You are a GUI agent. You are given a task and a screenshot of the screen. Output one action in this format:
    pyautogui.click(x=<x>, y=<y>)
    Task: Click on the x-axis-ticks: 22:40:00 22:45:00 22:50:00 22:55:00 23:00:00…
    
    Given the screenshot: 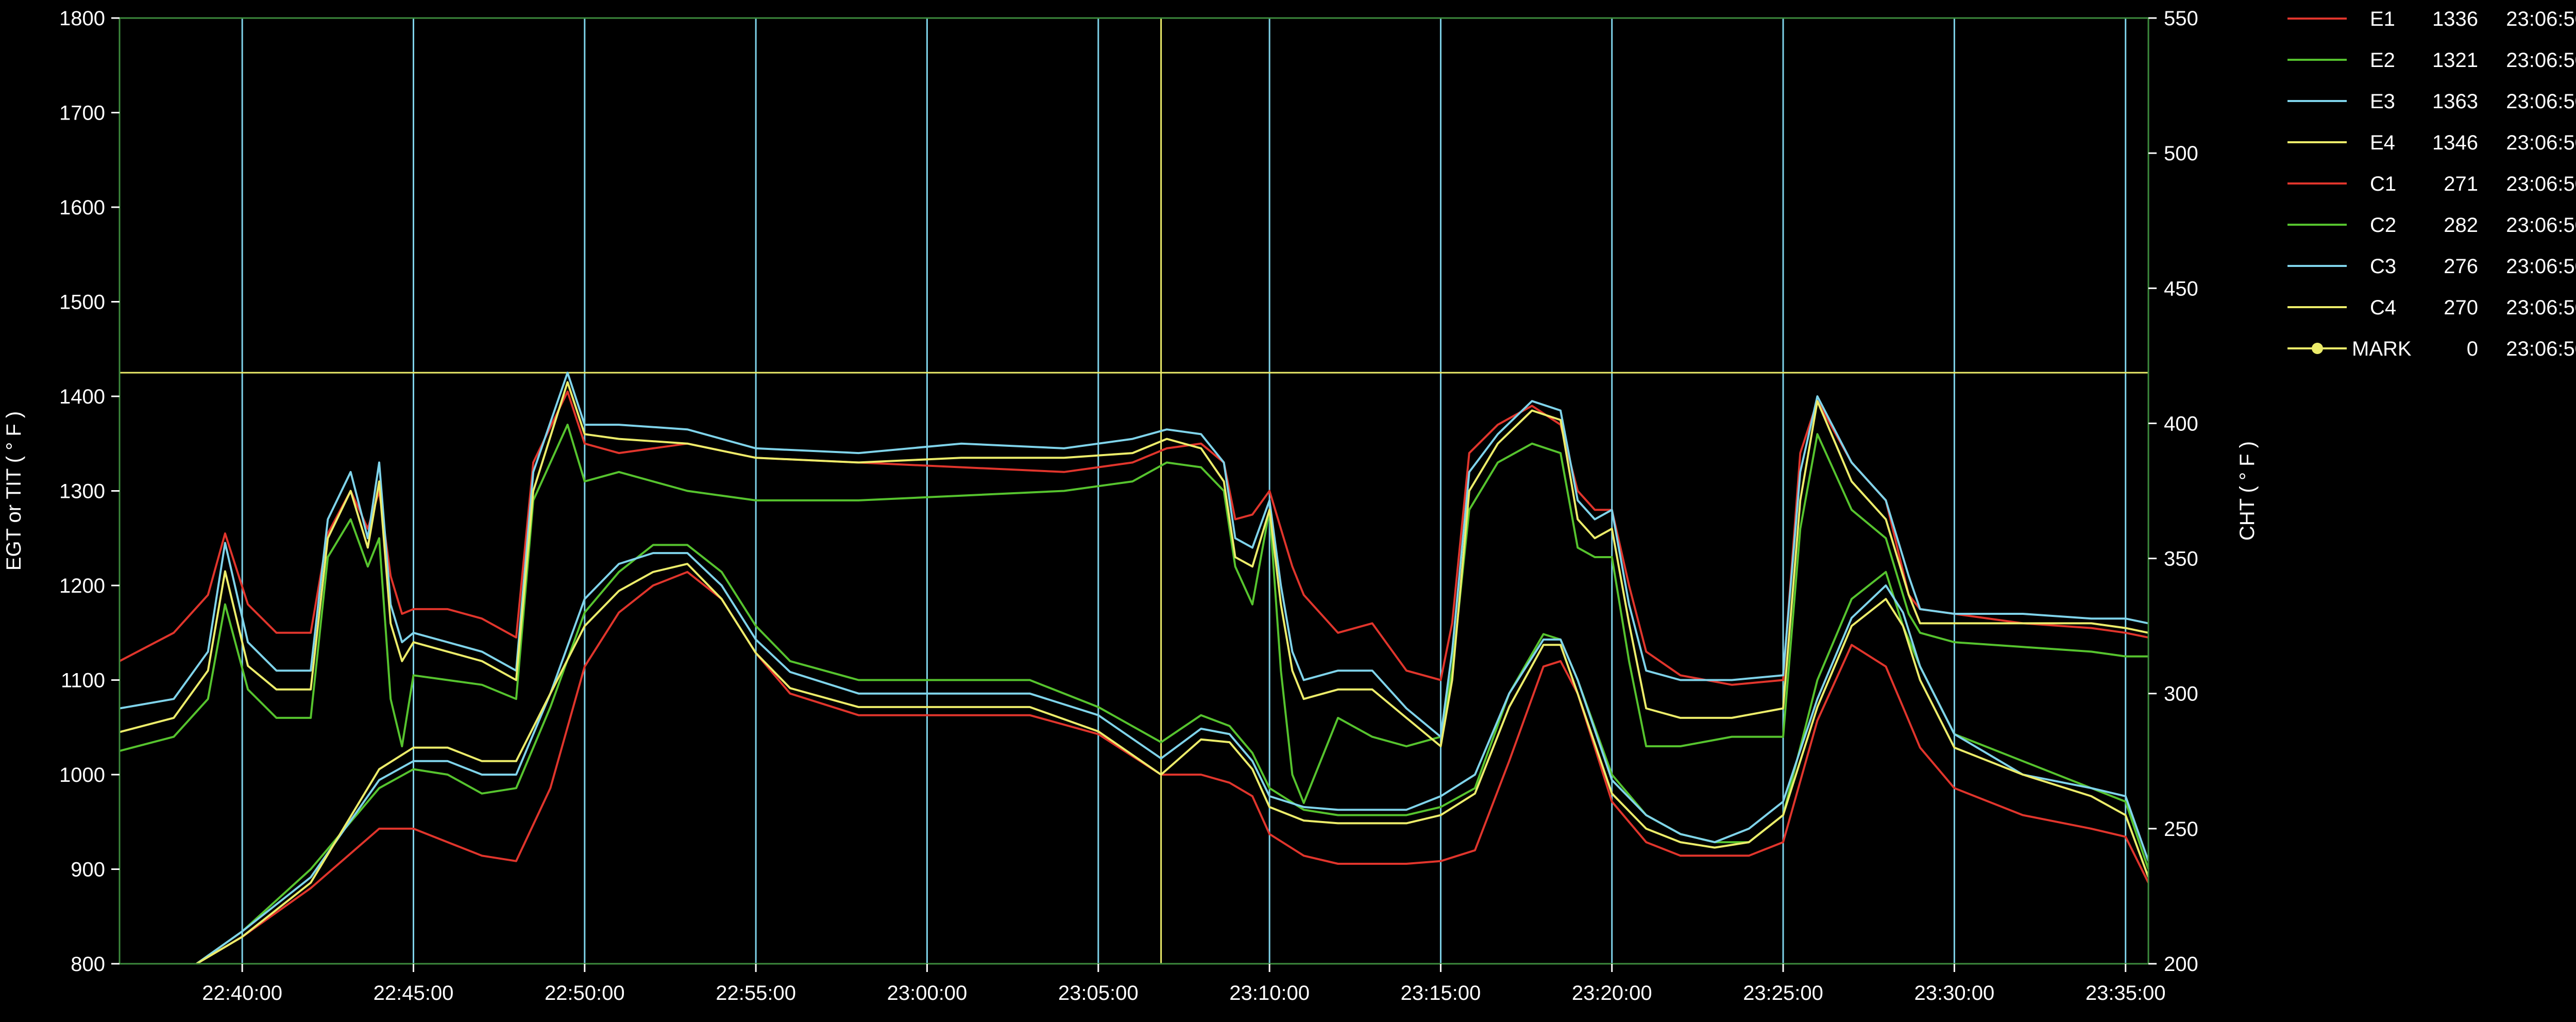 What is the action you would take?
    pyautogui.click(x=1184, y=984)
    